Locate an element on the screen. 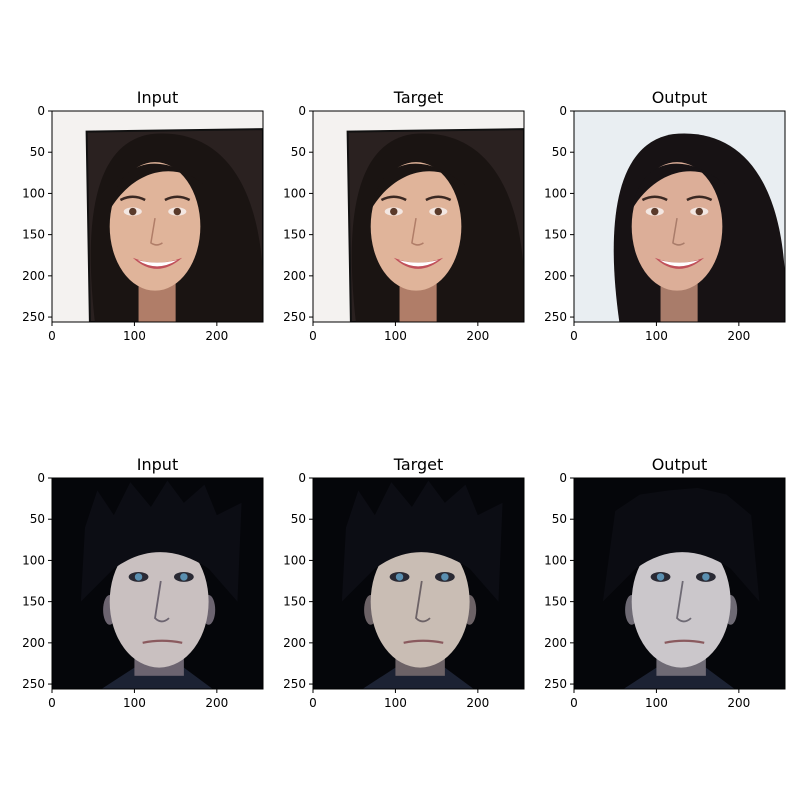  panel-3: Output 0 100 200 0 50 100 150 200 250 is located at coordinates (665, 215).